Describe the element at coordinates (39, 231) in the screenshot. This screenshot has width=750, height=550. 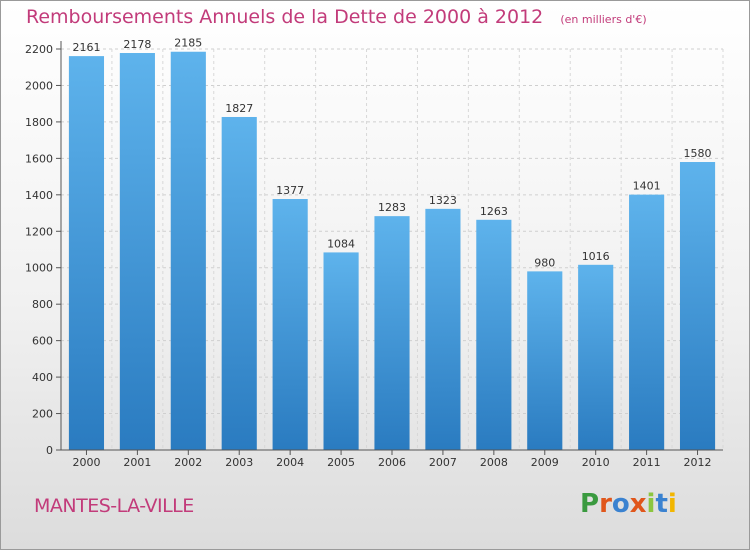
I see `y-tick-label: 1200` at that location.